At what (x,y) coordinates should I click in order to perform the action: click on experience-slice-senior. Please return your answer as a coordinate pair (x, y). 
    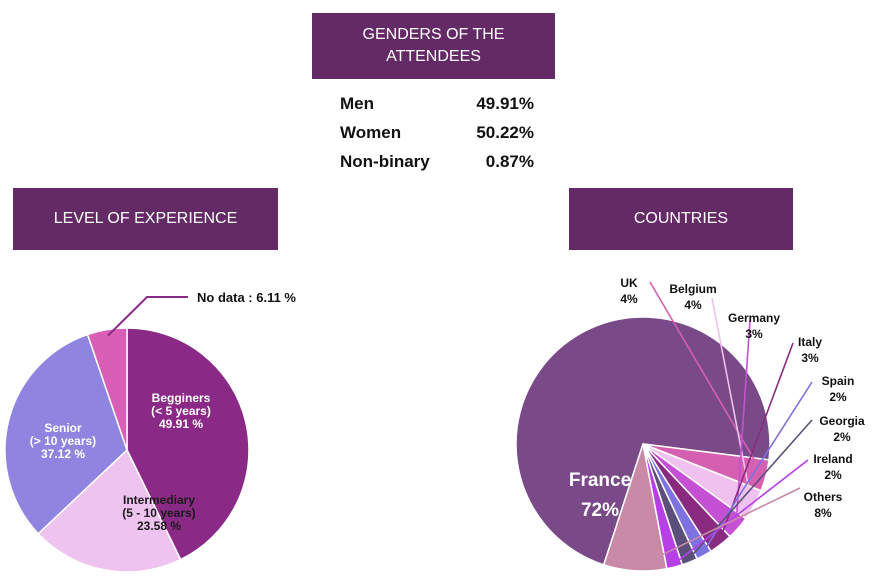
    Looking at the image, I should click on (66, 434).